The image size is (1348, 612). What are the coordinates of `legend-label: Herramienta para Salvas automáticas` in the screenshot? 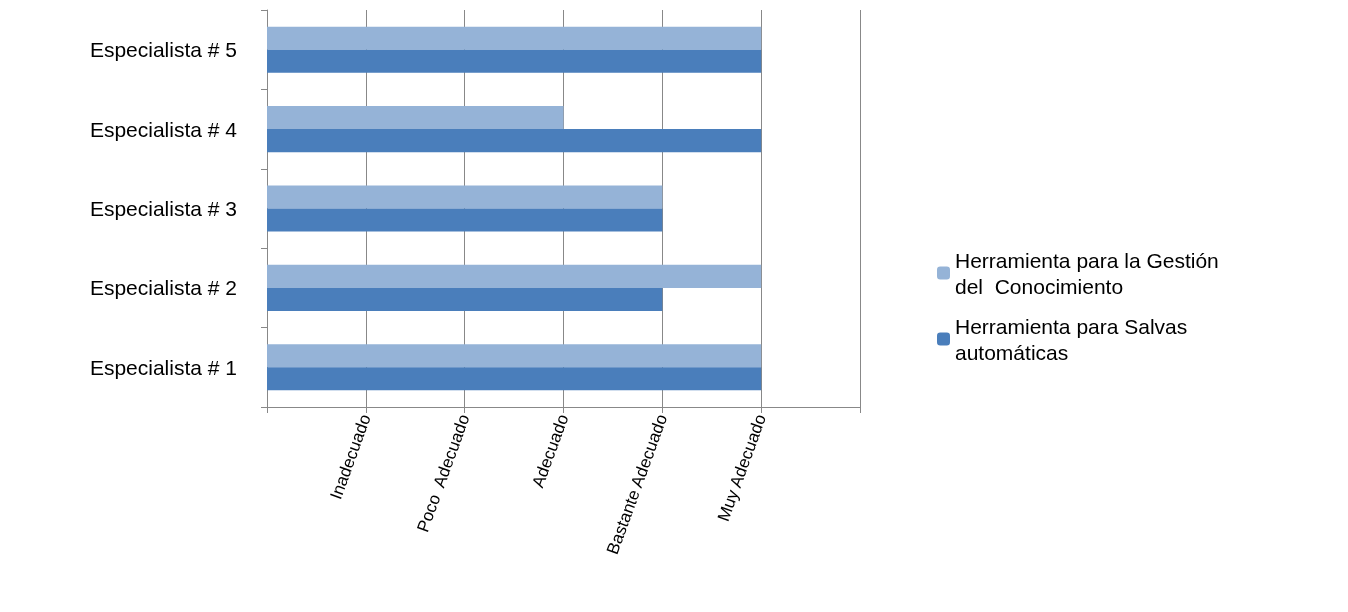 It's located at (1074, 339).